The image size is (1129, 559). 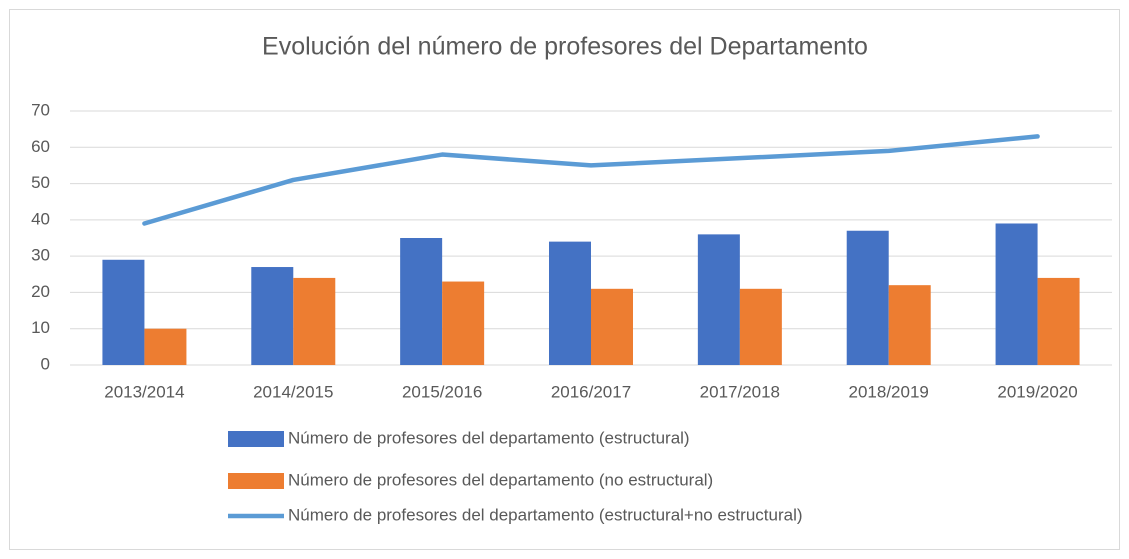 I want to click on x-tick-label: 2014/2015, so click(x=293, y=391).